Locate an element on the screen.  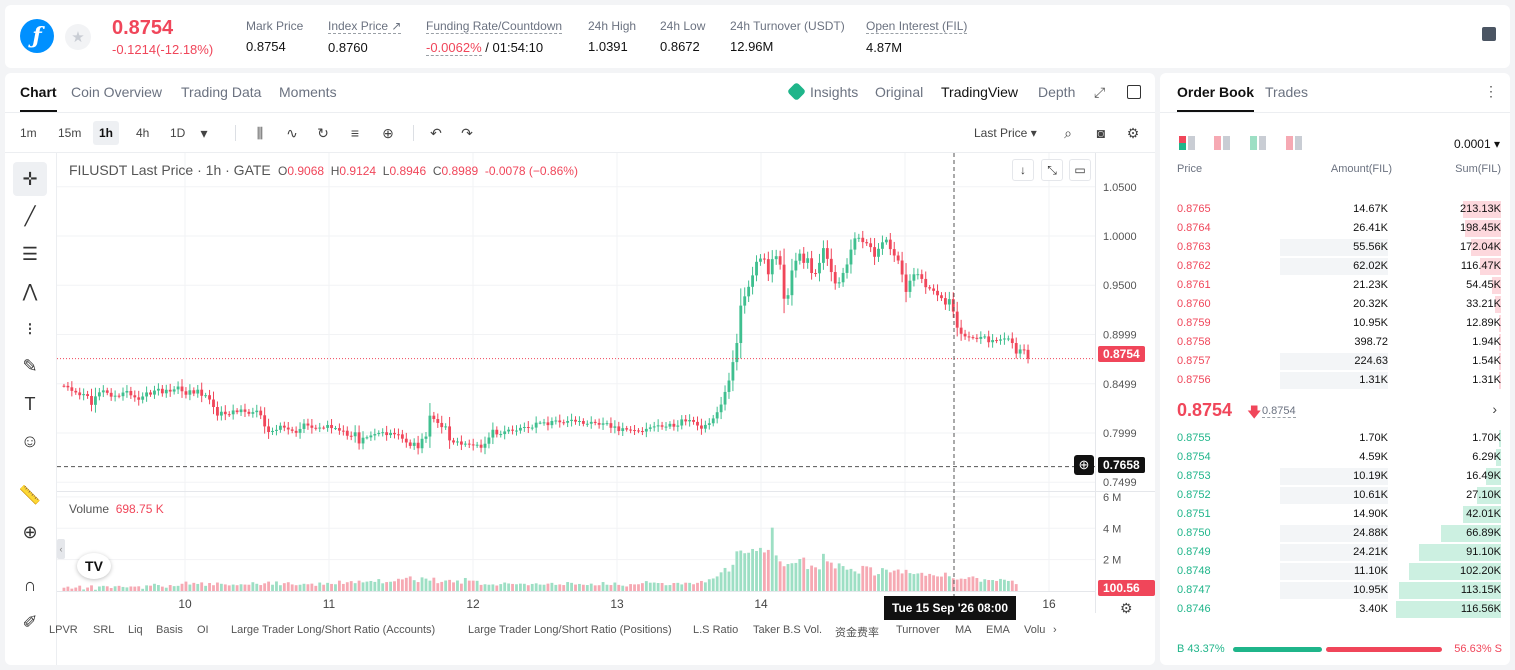
text-tool-icon: T is located at coordinates (30, 403).